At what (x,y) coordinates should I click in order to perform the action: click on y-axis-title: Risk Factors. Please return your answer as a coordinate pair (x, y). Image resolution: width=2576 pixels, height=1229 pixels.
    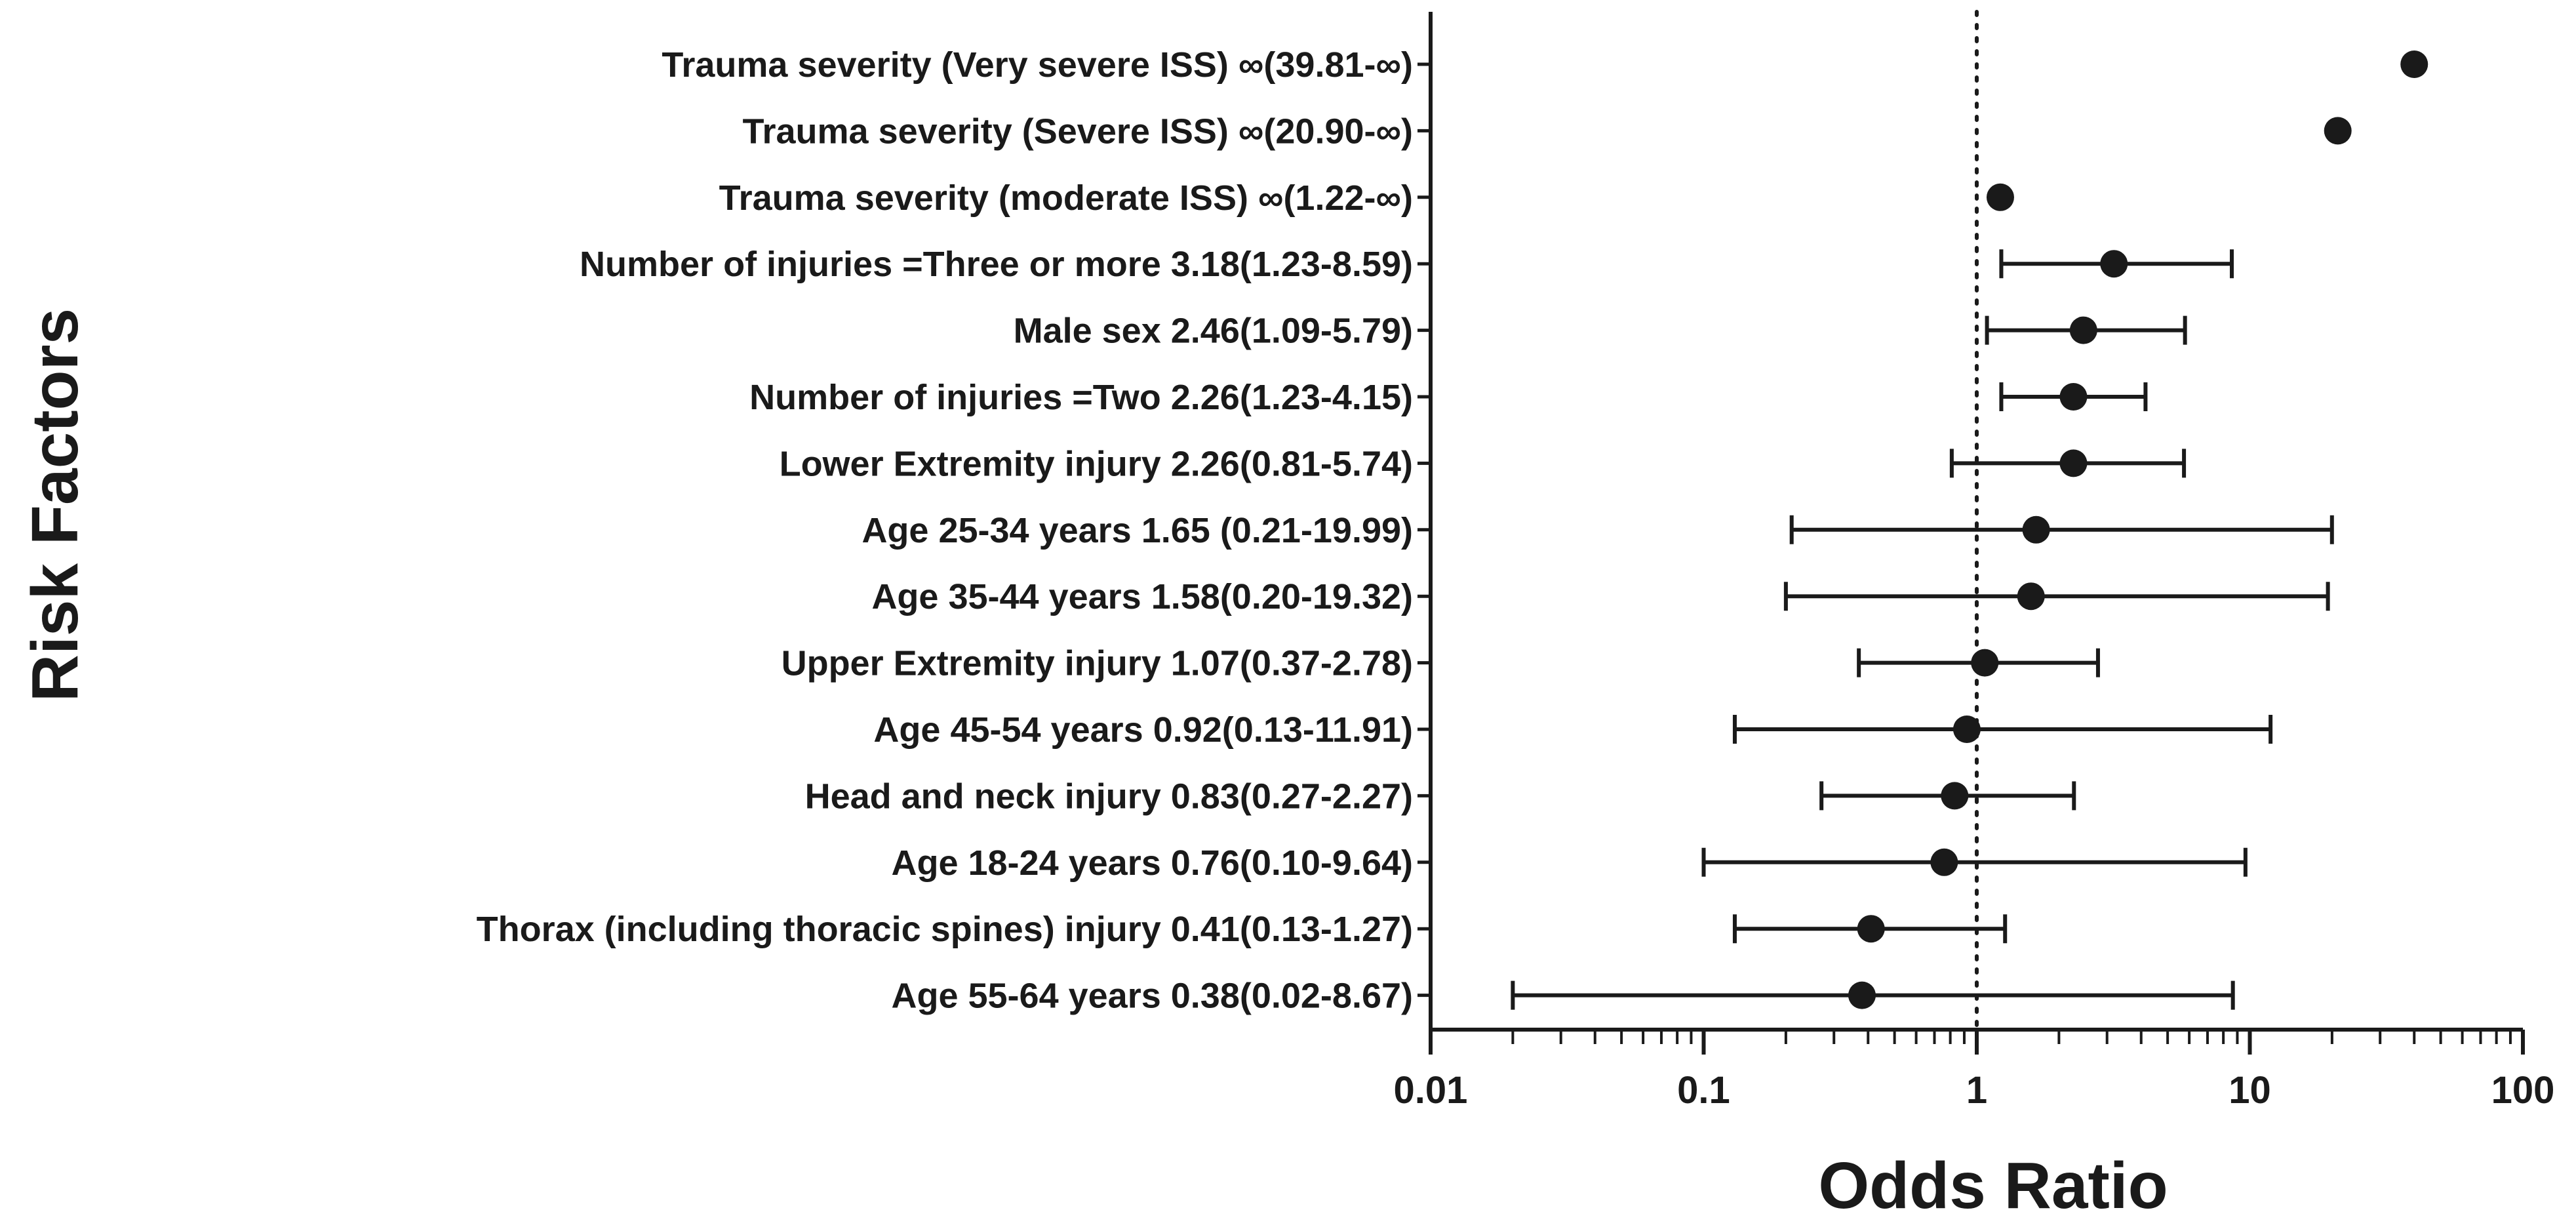
    Looking at the image, I should click on (55, 505).